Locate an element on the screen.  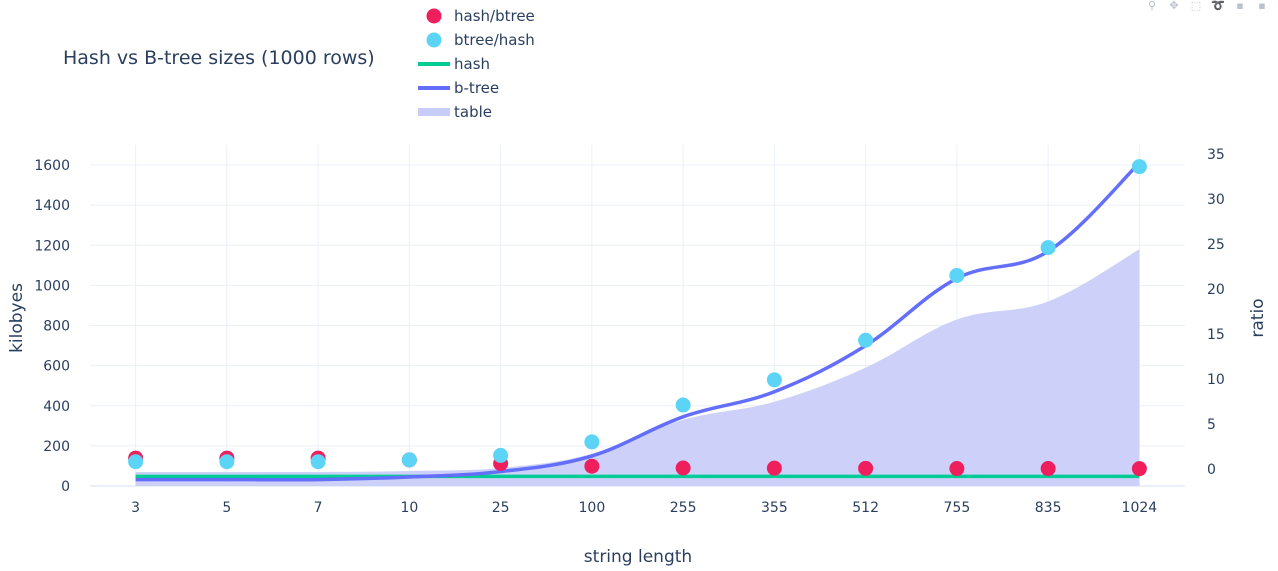
y2-tick-label: 0 is located at coordinates (1211, 470).